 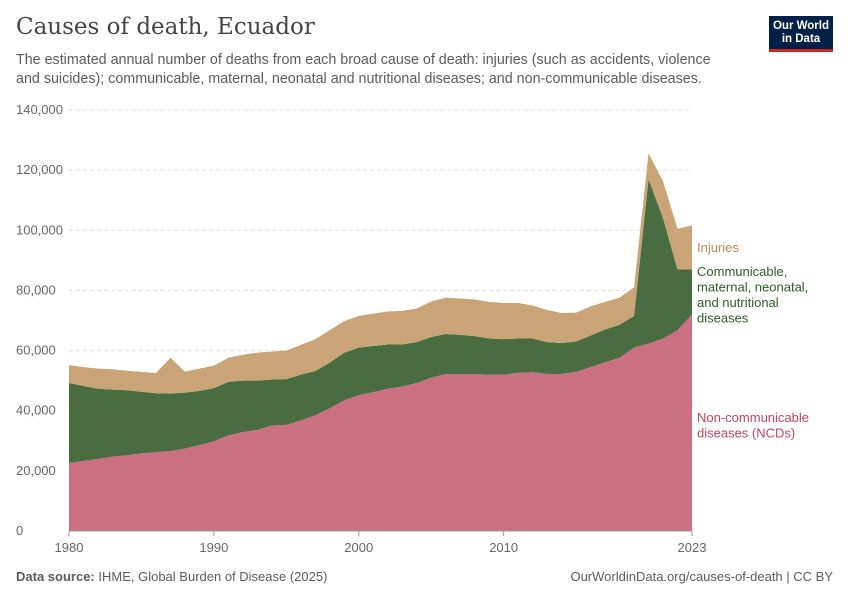 I want to click on x-tick-label: 2023, so click(x=692, y=547).